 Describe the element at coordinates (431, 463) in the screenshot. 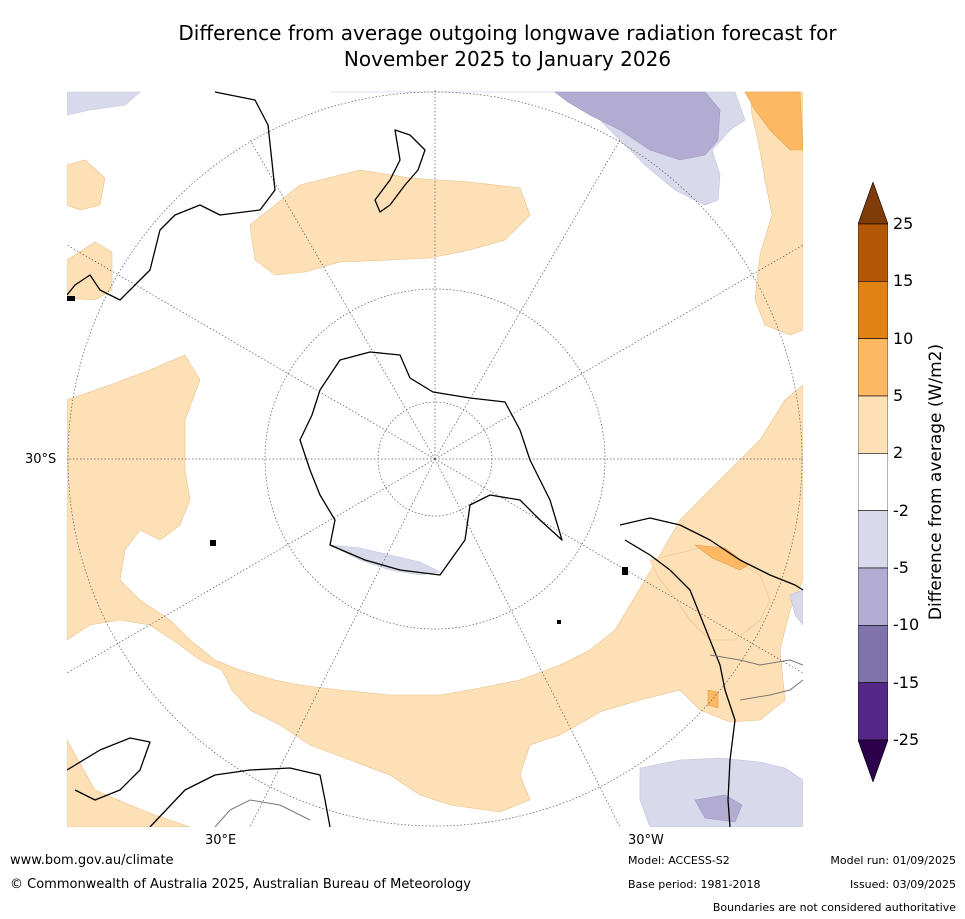

I see `antarctica-coast` at that location.